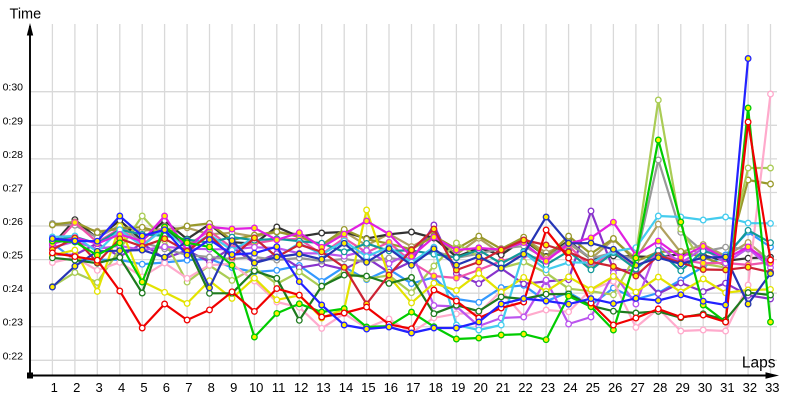  Describe the element at coordinates (615, 387) in the screenshot. I see `svg-text: 26` at that location.